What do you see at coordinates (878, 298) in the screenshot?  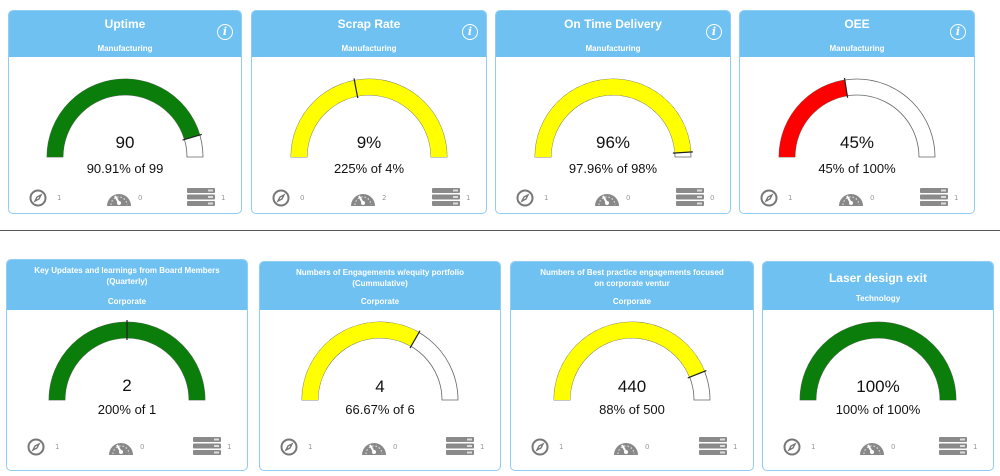 I see `card-subtitle: Technology` at bounding box center [878, 298].